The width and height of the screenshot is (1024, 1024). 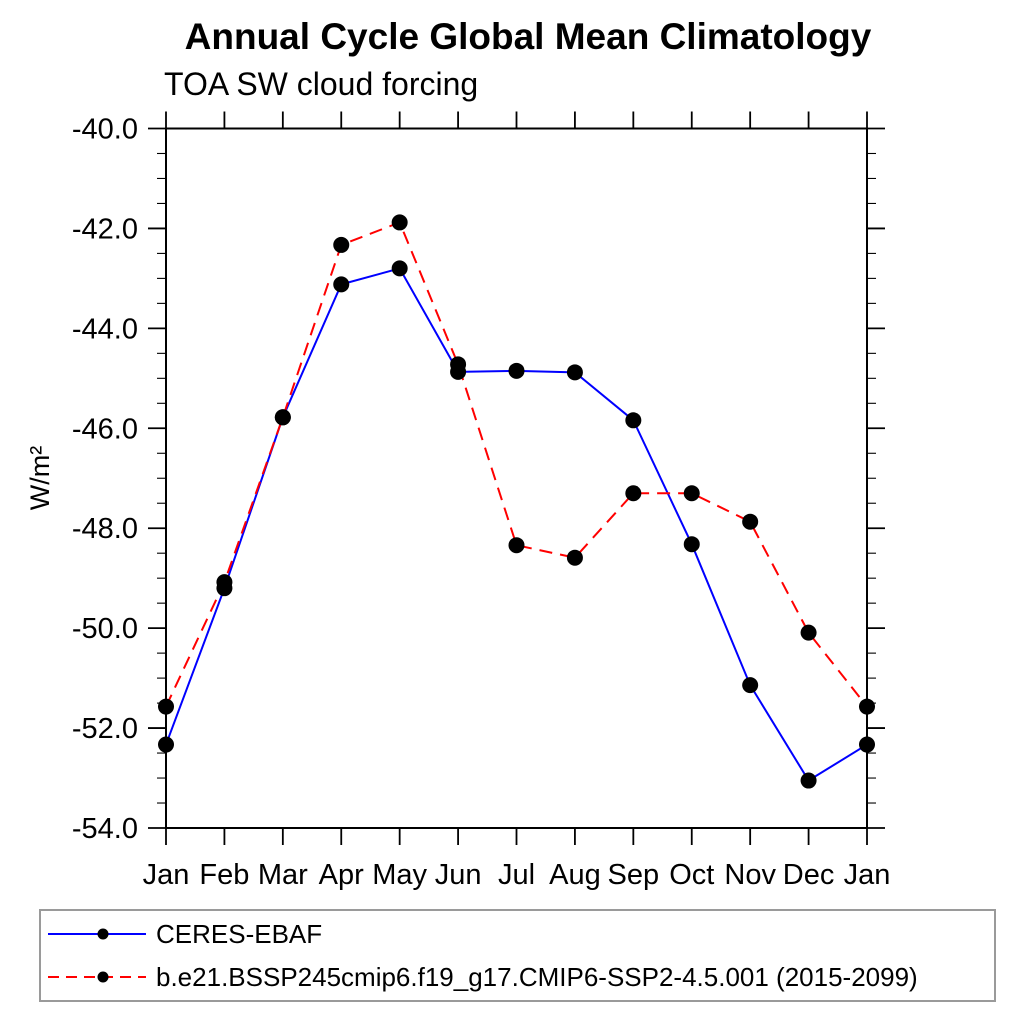 I want to click on legend-label-obs: CERES-EBAF, so click(x=239, y=933).